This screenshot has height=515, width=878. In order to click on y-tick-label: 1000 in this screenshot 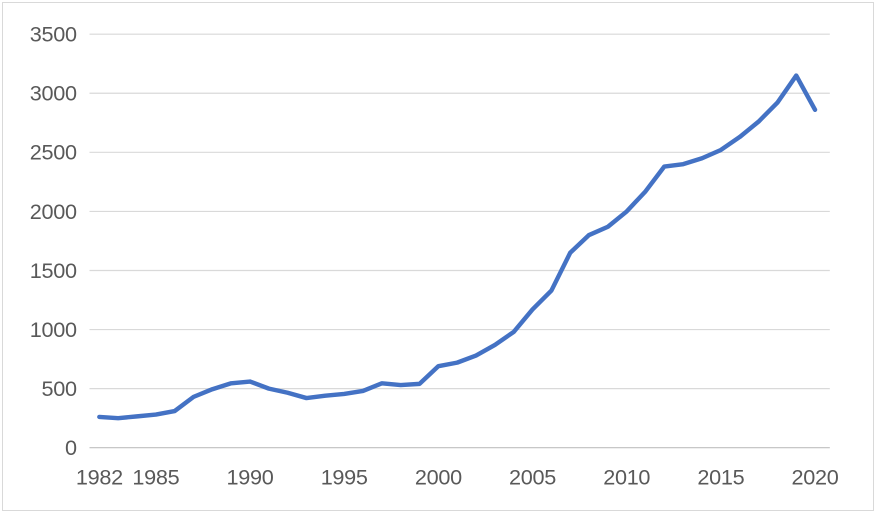, I will do `click(53, 329)`.